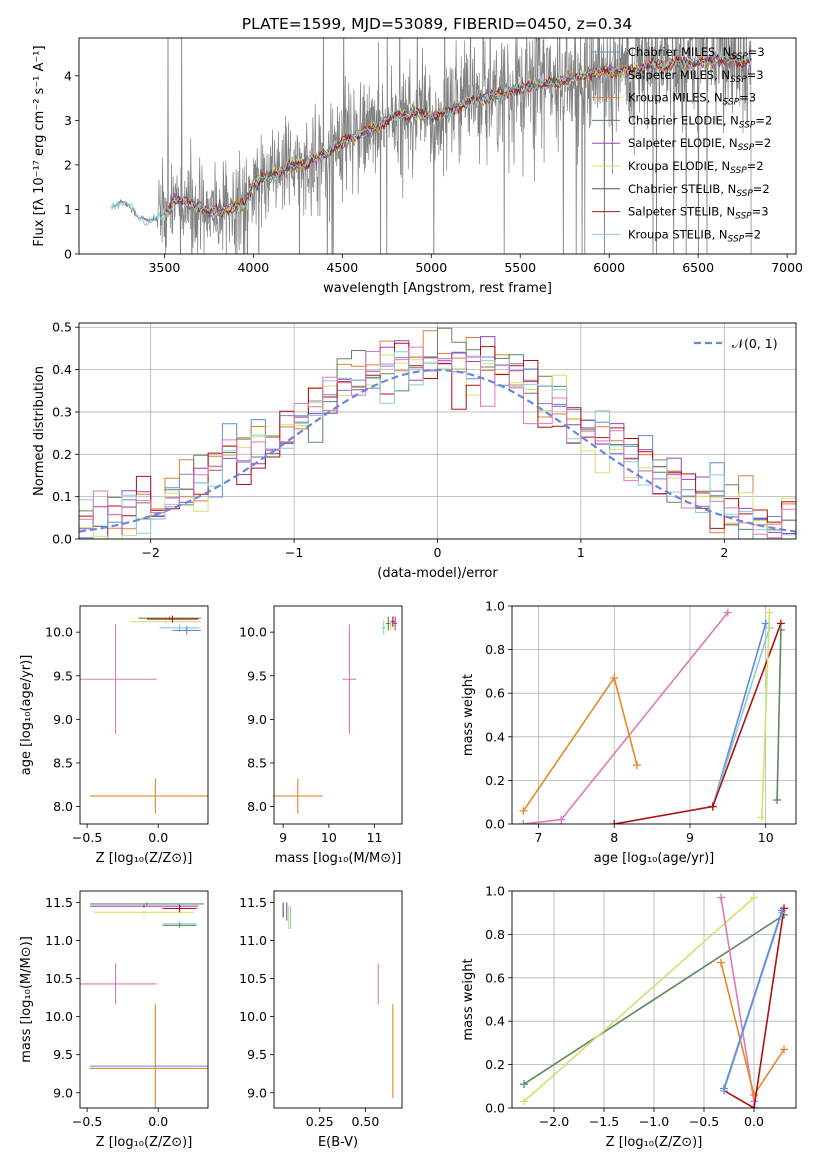  What do you see at coordinates (437, 573) in the screenshot?
I see `x-axis-label: (data-model)/error` at bounding box center [437, 573].